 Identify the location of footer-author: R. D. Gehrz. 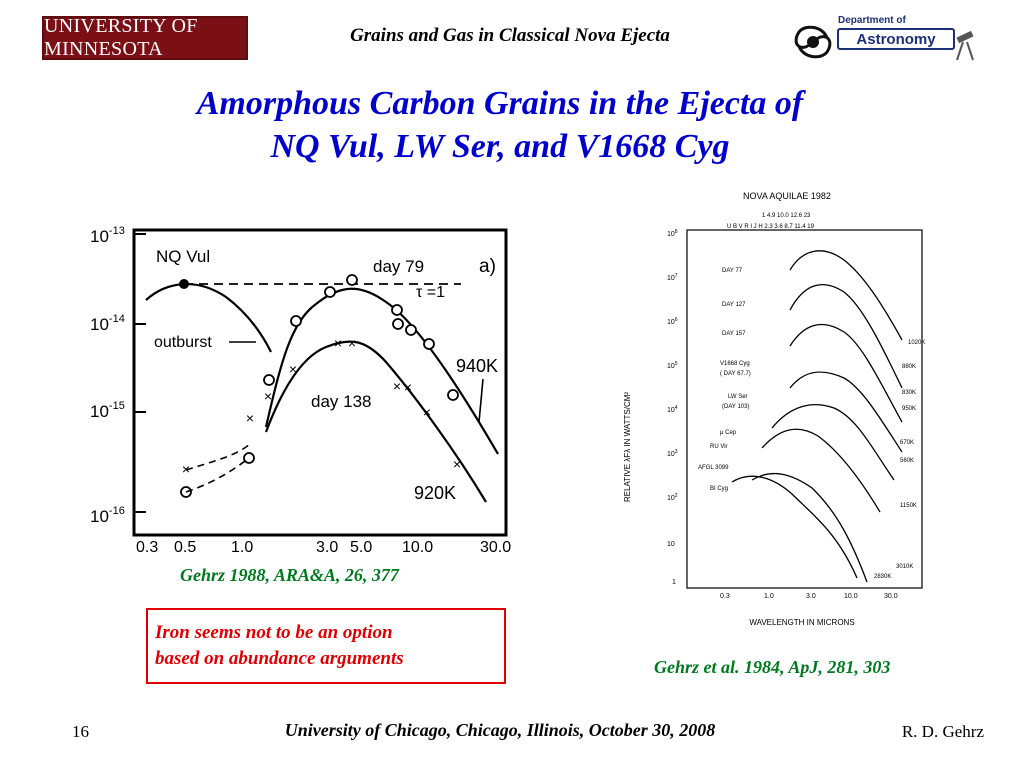
(942, 731).